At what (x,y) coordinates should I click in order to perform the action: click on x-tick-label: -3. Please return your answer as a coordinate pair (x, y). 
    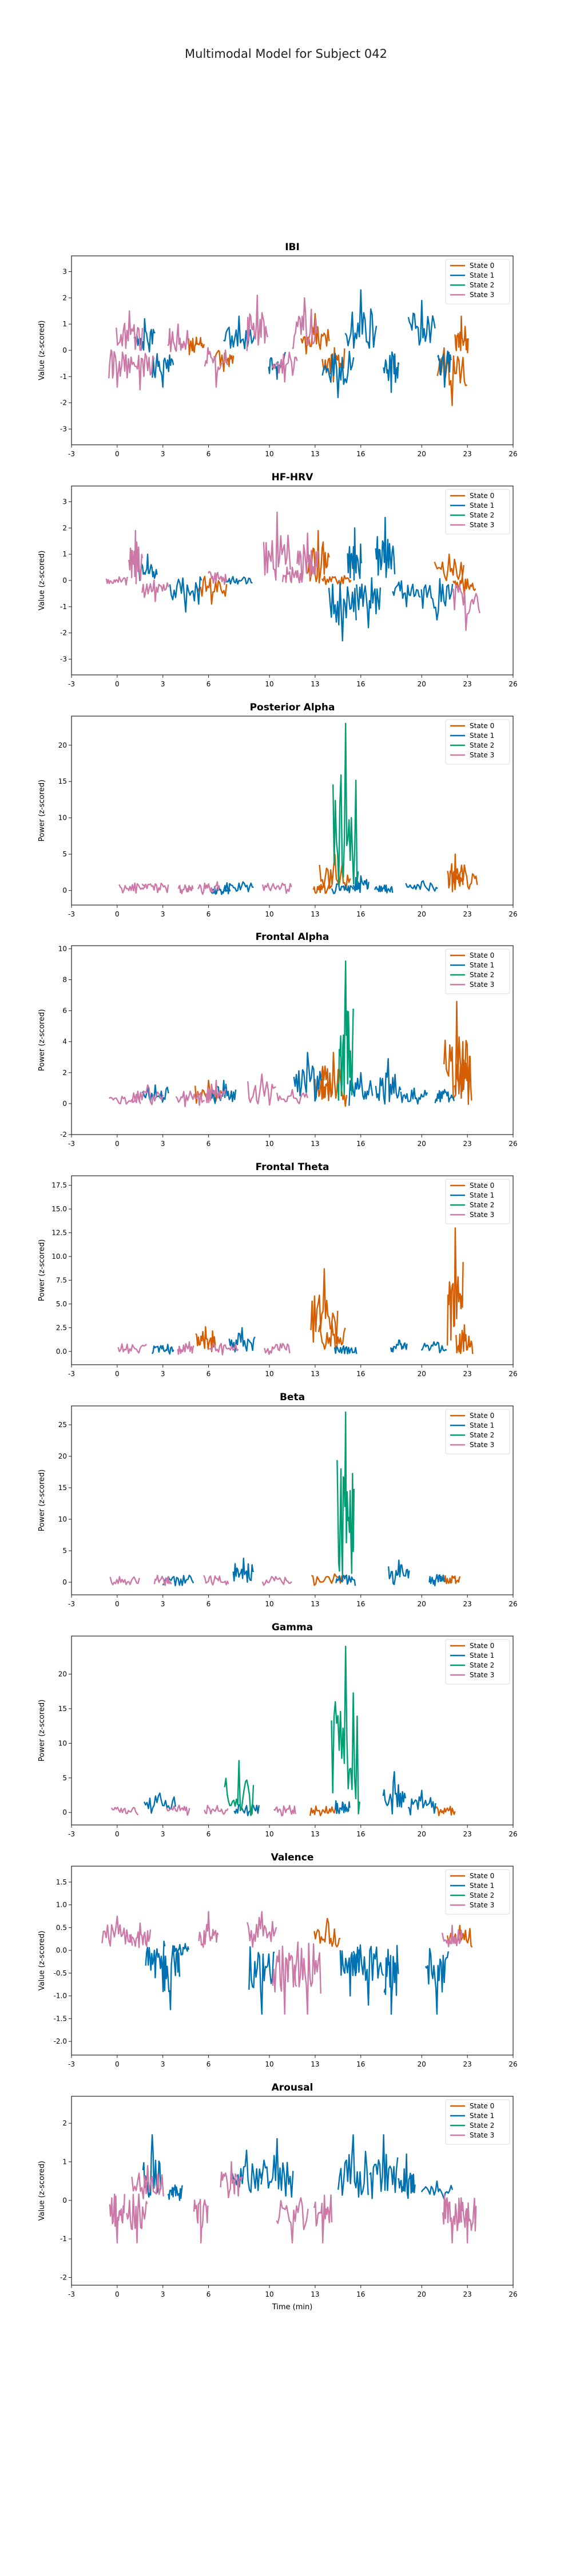
    Looking at the image, I should click on (71, 454).